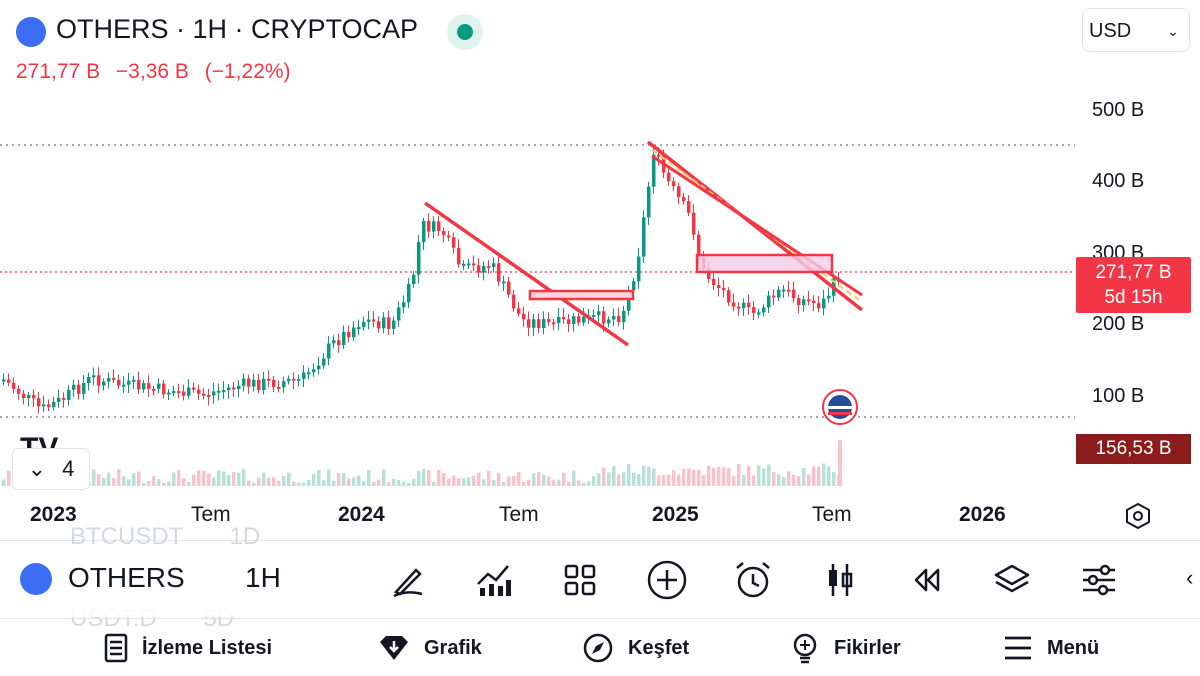 The height and width of the screenshot is (676, 1200). What do you see at coordinates (1136, 30) in the screenshot?
I see `currency-select: USD ⌄` at bounding box center [1136, 30].